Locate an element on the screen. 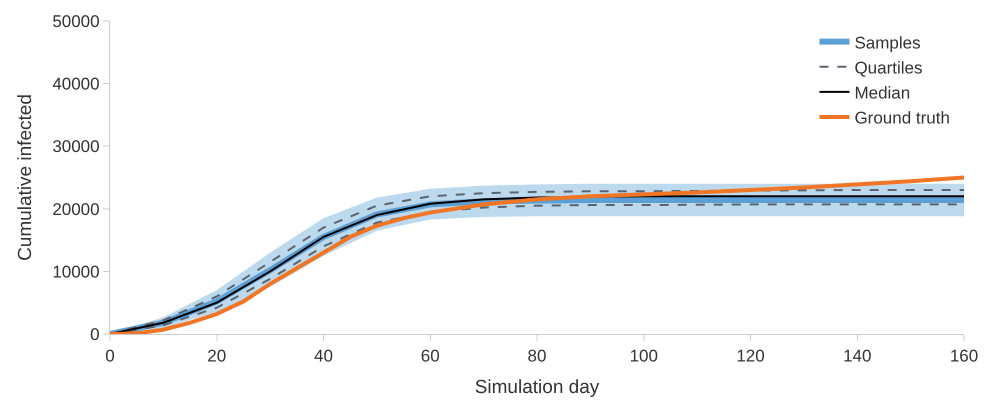 The width and height of the screenshot is (990, 406). y-tick-label: 30000 is located at coordinates (76, 146).